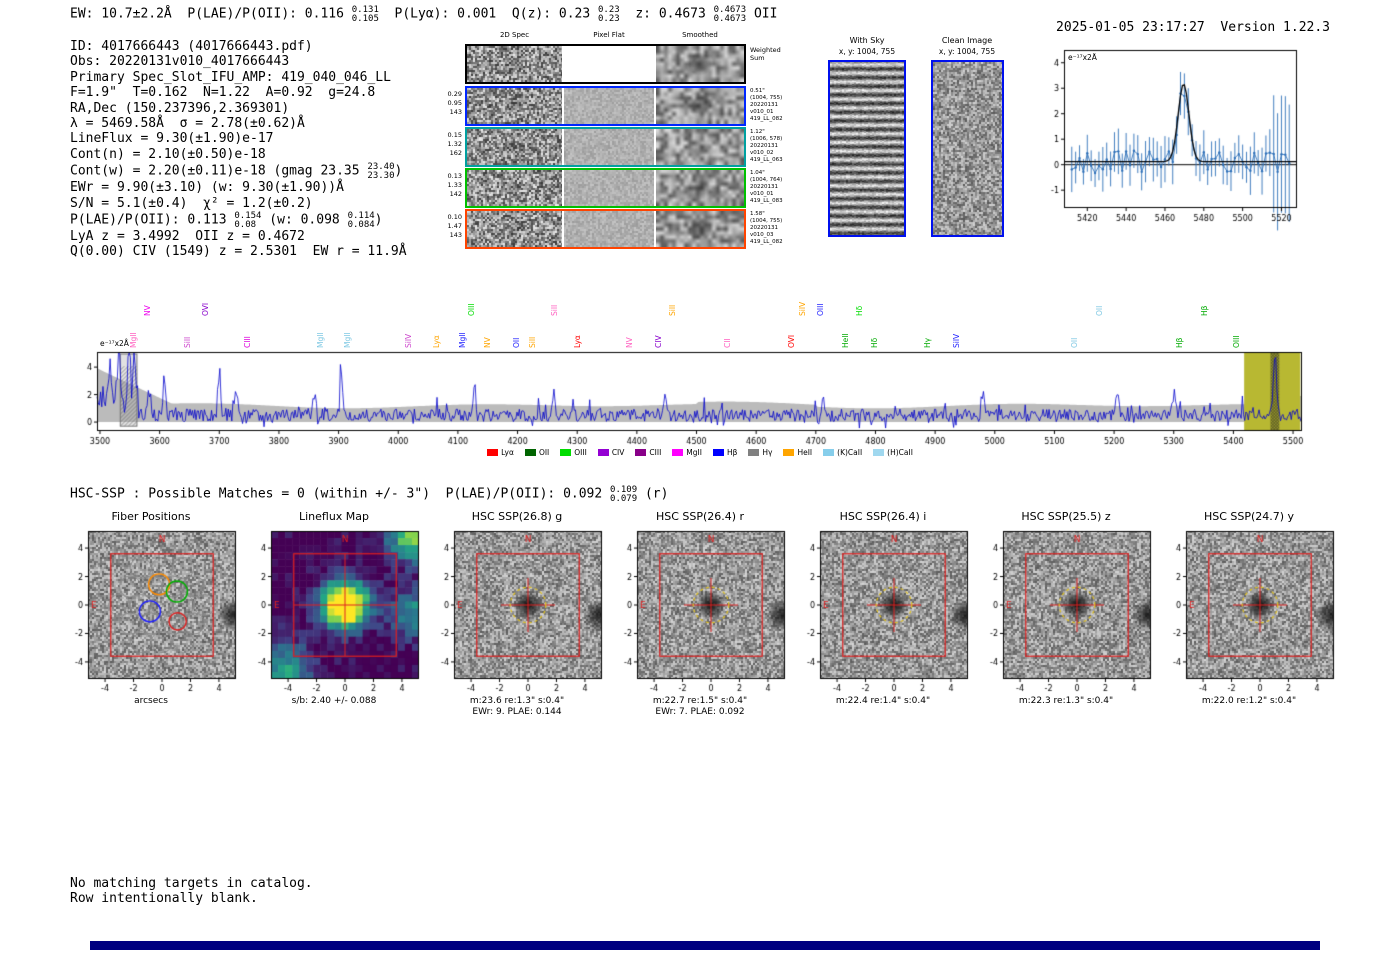  Describe the element at coordinates (883, 701) in the screenshot. I see `panel-caption: m:22.4 re:1.4" s:0.4"` at that location.